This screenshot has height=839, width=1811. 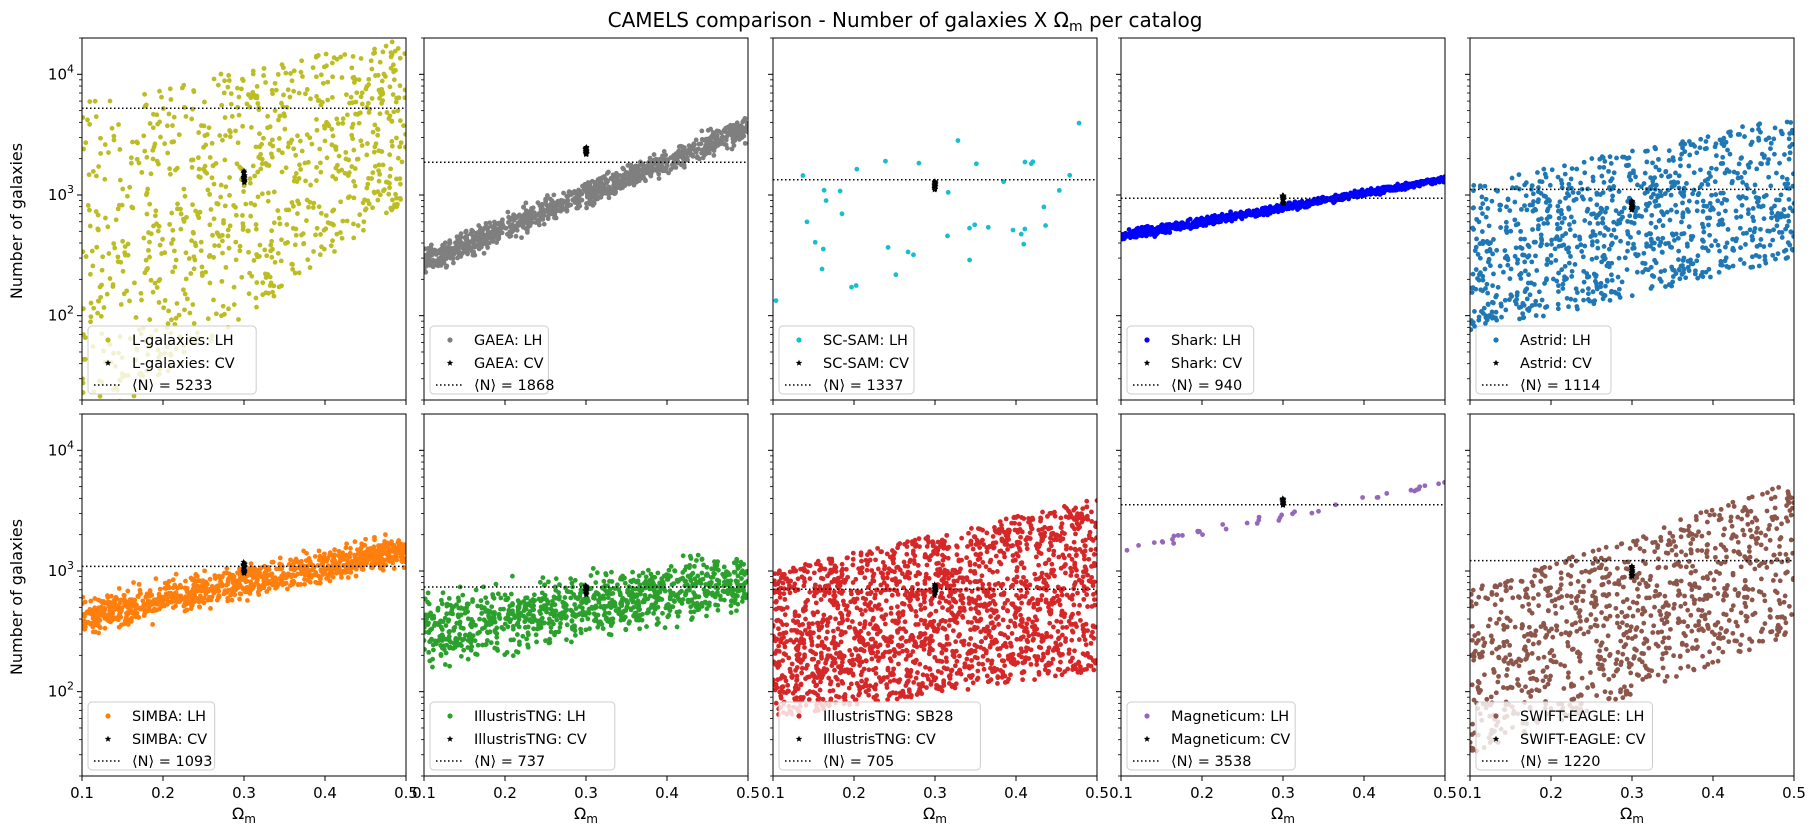 I want to click on cv-point, so click(x=1631, y=208).